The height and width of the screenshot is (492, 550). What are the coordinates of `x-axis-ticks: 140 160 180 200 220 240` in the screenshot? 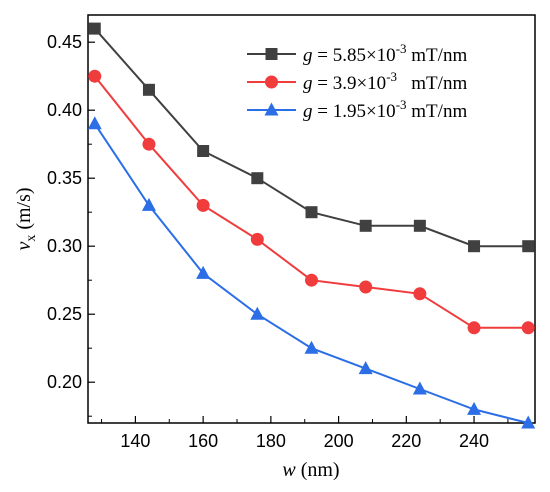 It's located at (305, 433).